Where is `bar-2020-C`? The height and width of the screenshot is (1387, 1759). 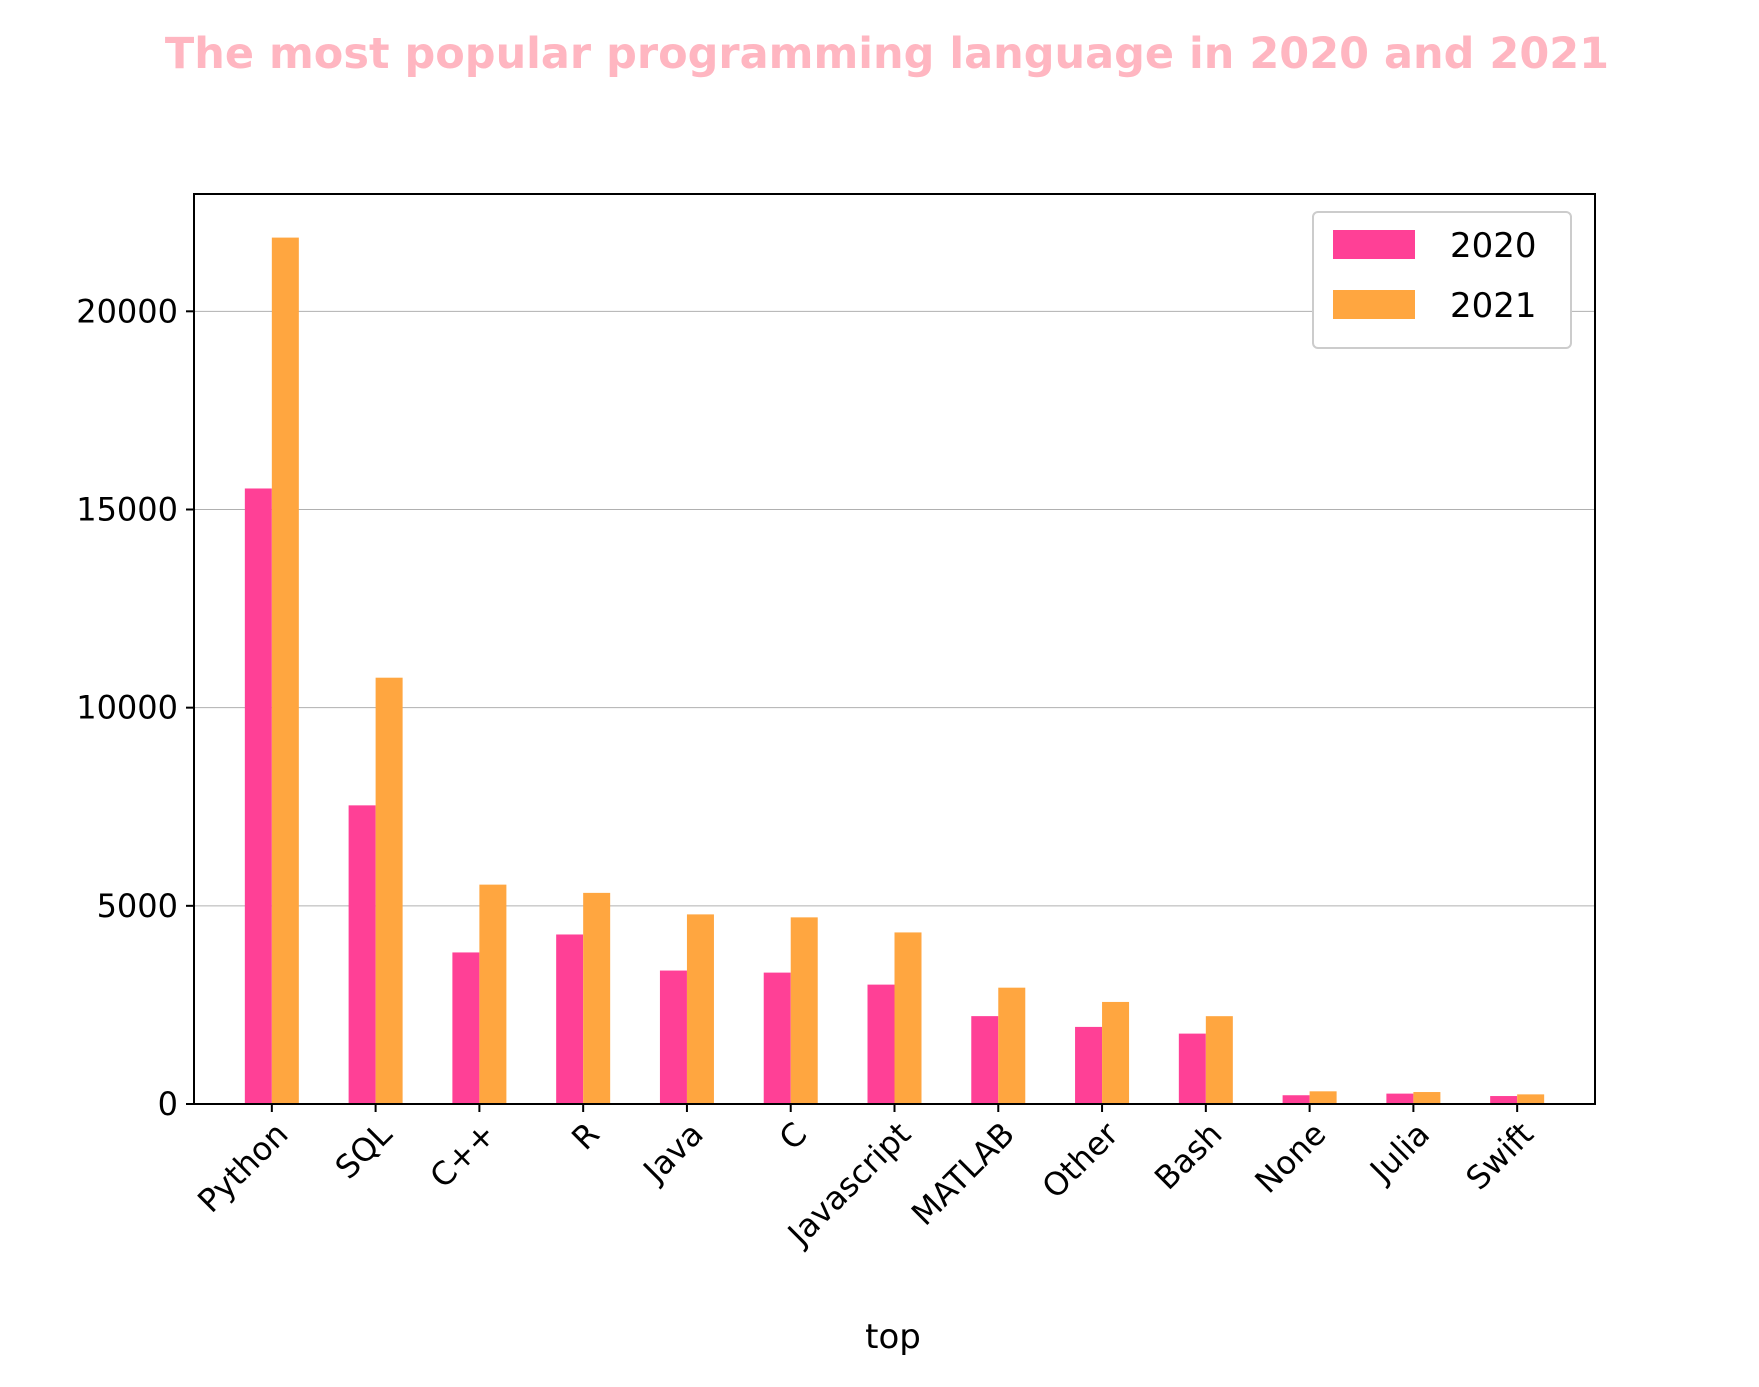 bar-2020-C is located at coordinates (777, 1038).